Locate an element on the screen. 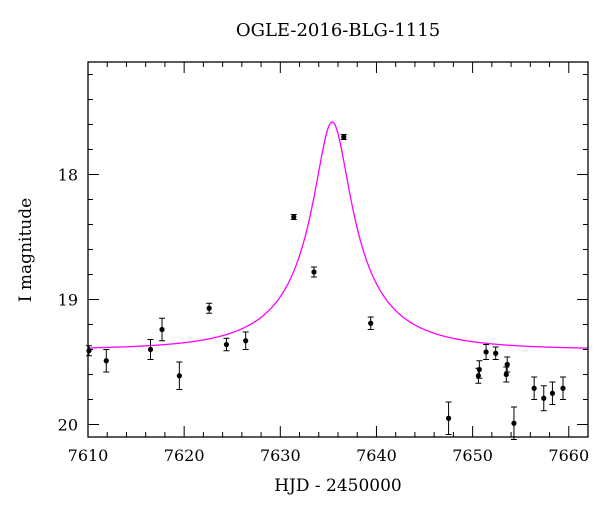 The height and width of the screenshot is (512, 600). x-tick-label: 7640 is located at coordinates (376, 455).